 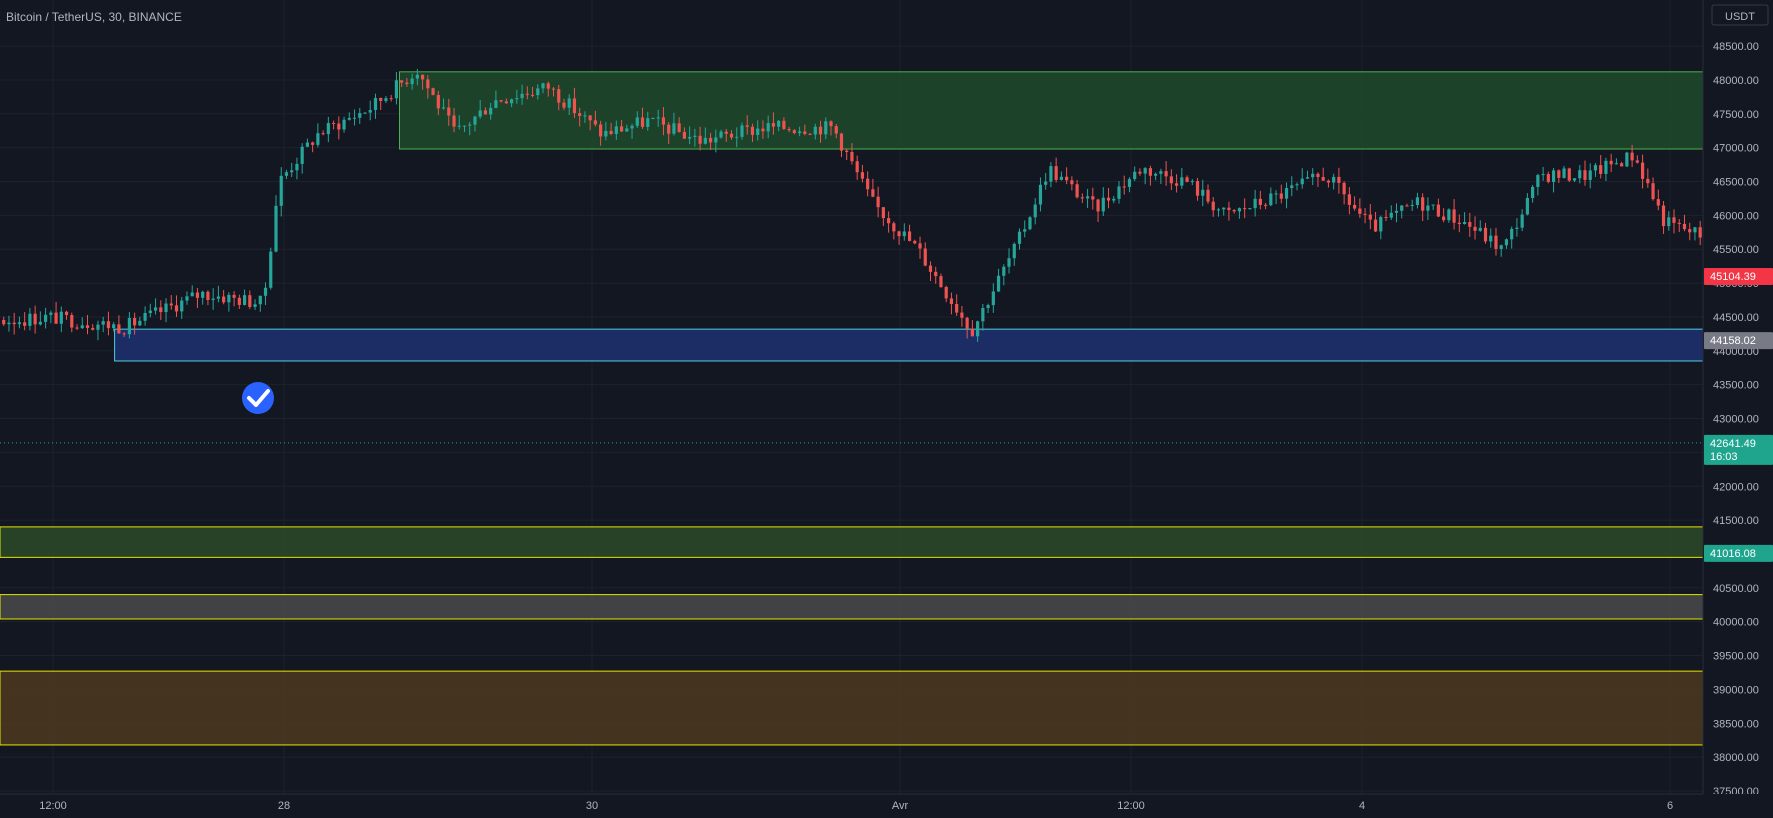 What do you see at coordinates (53, 806) in the screenshot?
I see `time-tick-label: 12:00` at bounding box center [53, 806].